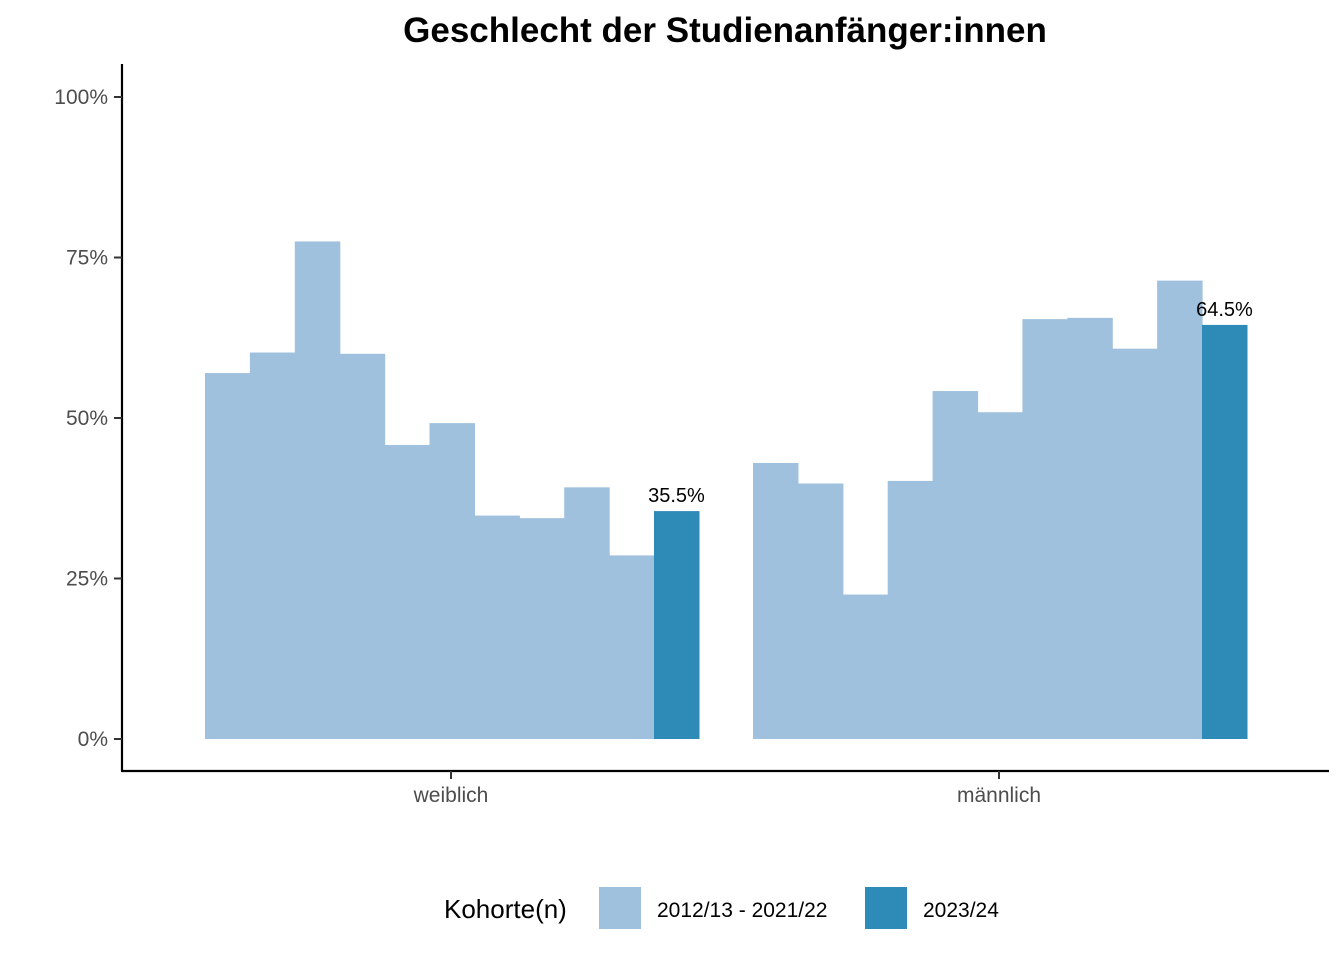 The image size is (1344, 960). Describe the element at coordinates (886, 908) in the screenshot. I see `legend-swatch-current` at that location.